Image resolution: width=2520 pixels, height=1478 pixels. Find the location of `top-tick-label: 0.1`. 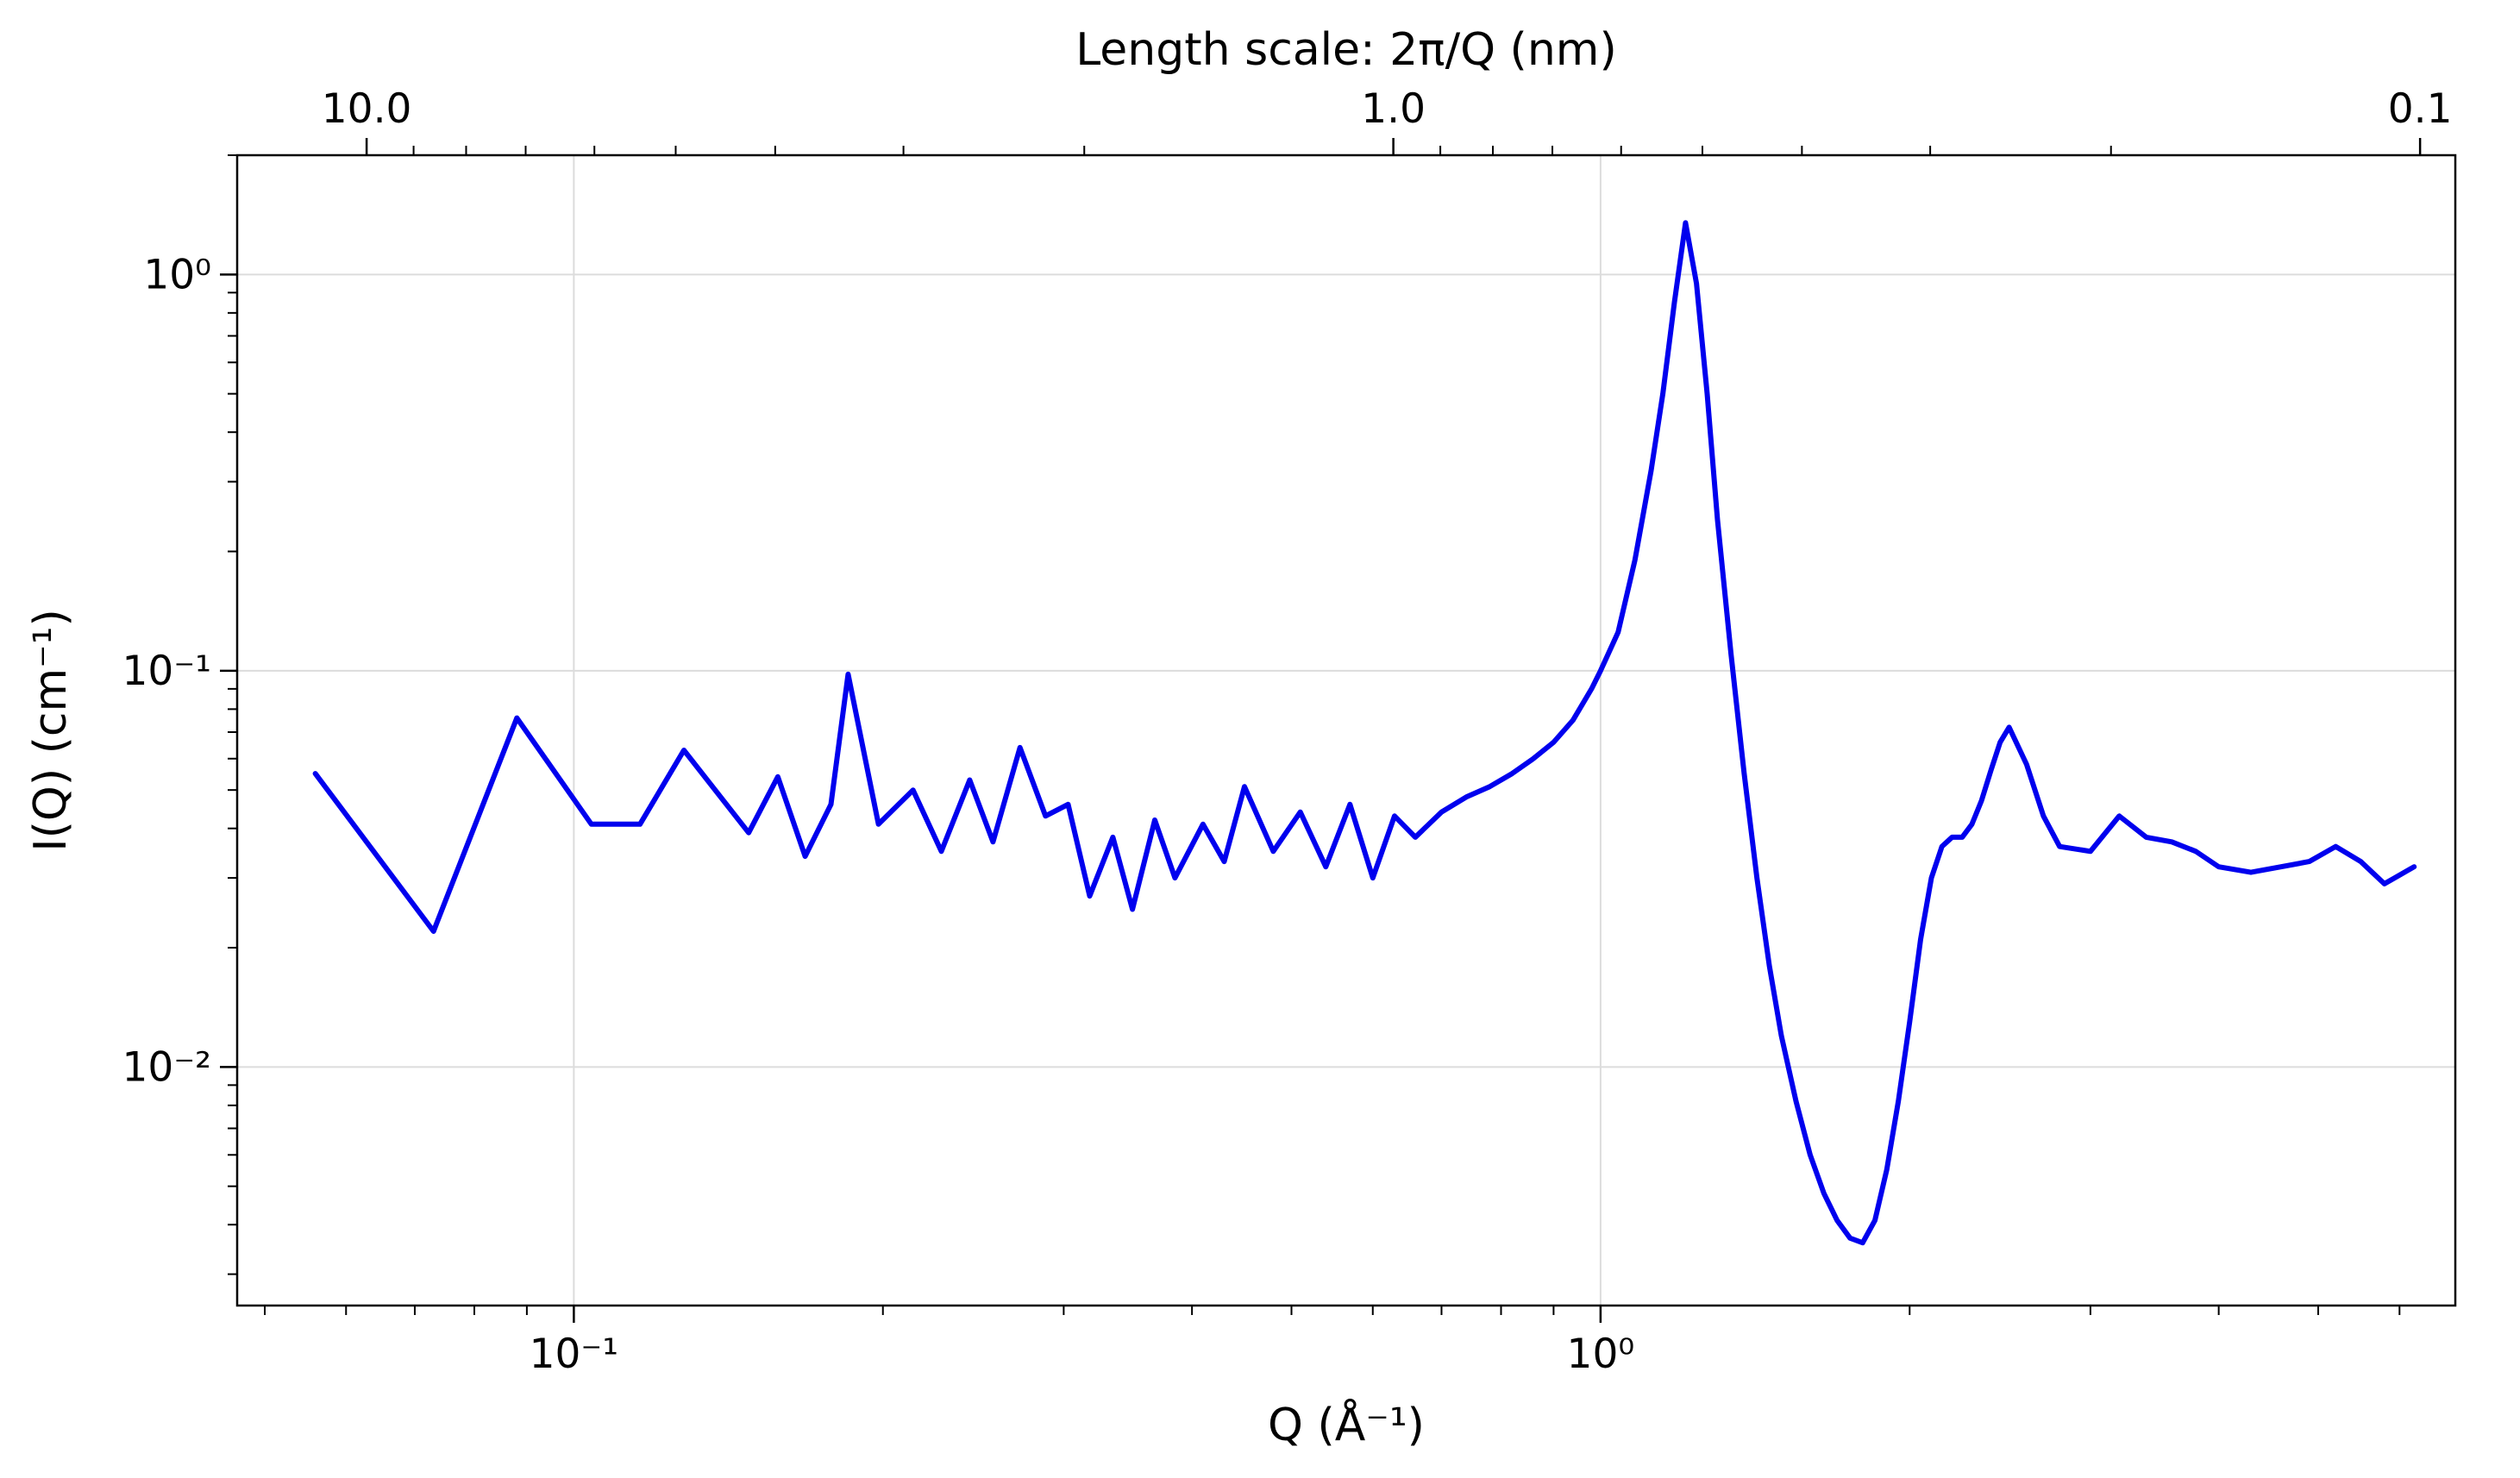

top-tick-label: 0.1 is located at coordinates (2421, 109).